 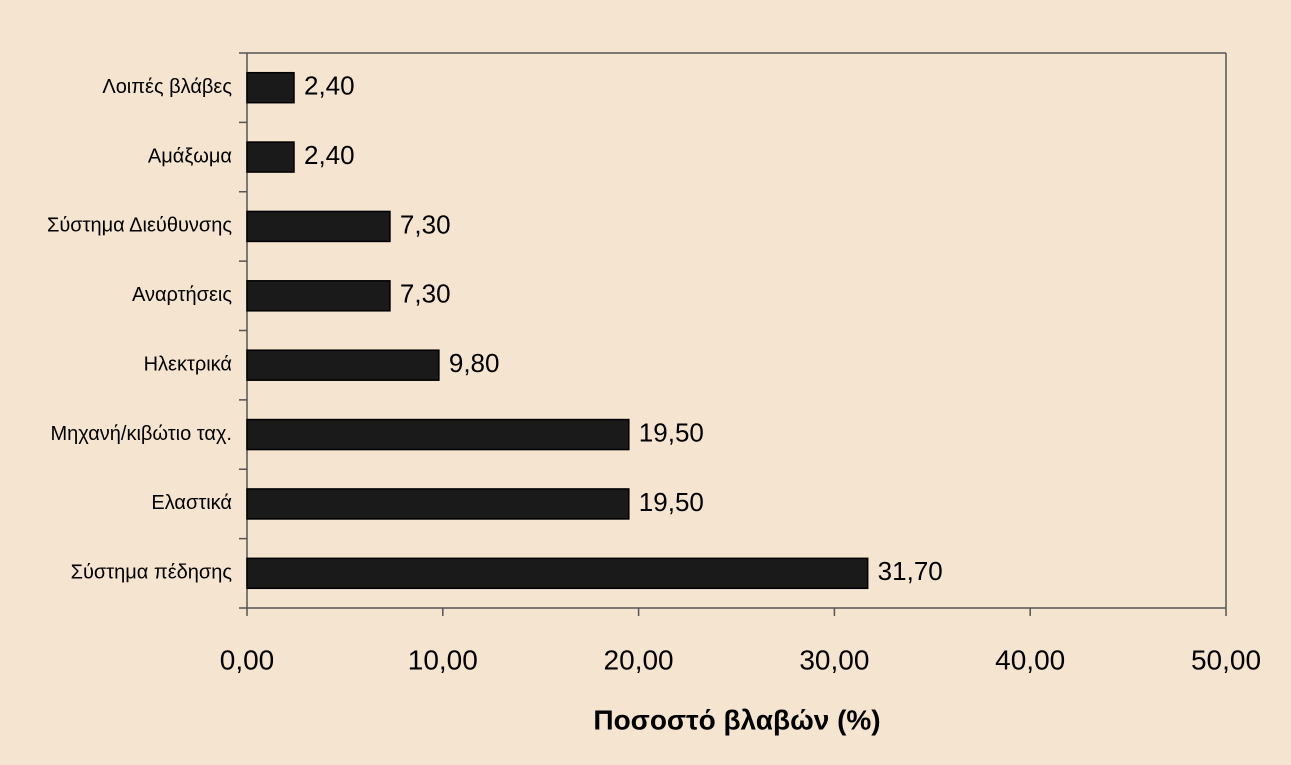 I want to click on y-tick-label: Αμάξωμα, so click(x=190, y=156).